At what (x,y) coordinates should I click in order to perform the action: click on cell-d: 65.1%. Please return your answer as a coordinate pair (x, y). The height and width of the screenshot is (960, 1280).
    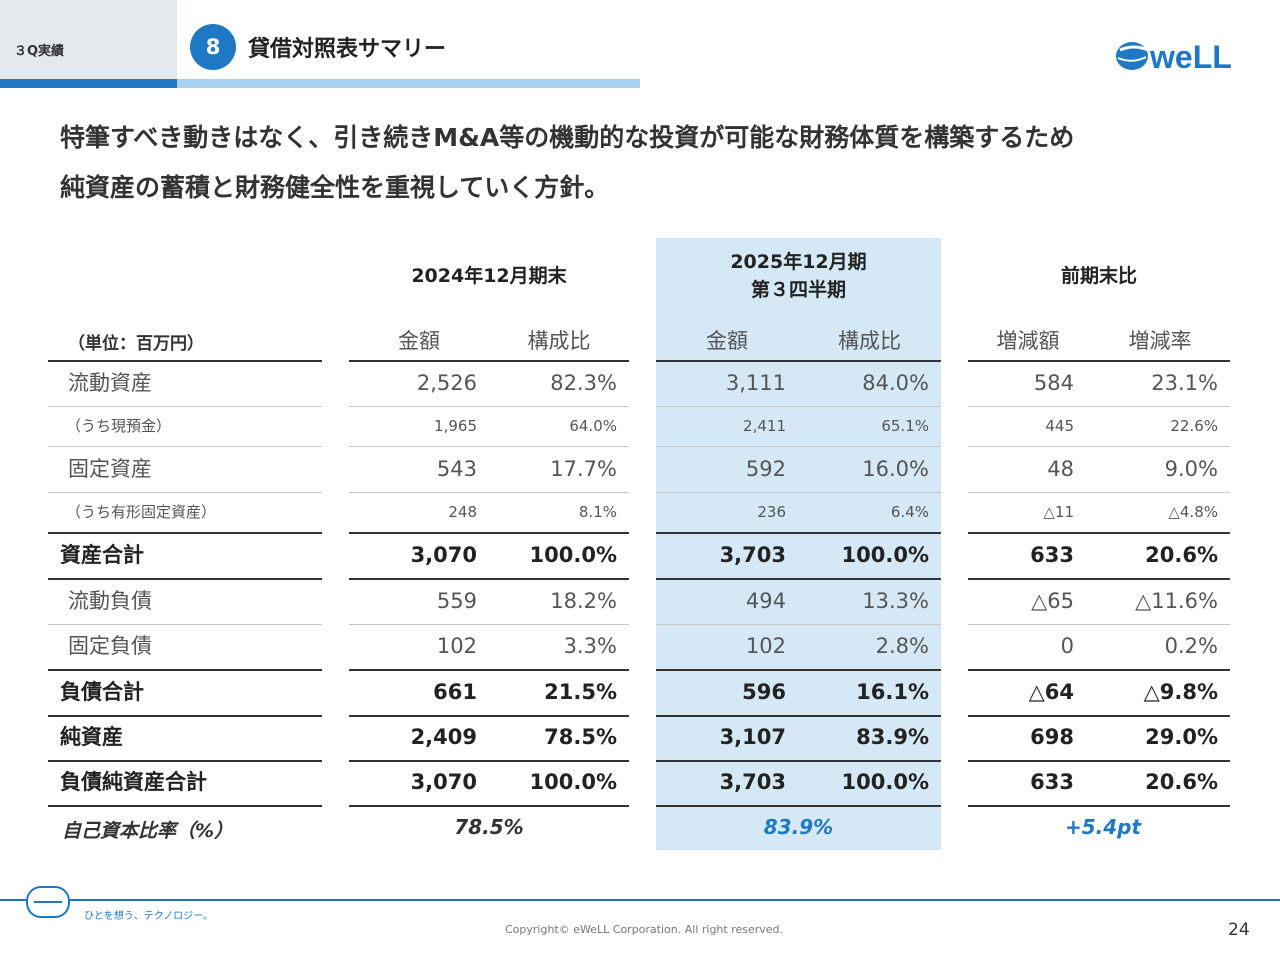
    Looking at the image, I should click on (905, 426).